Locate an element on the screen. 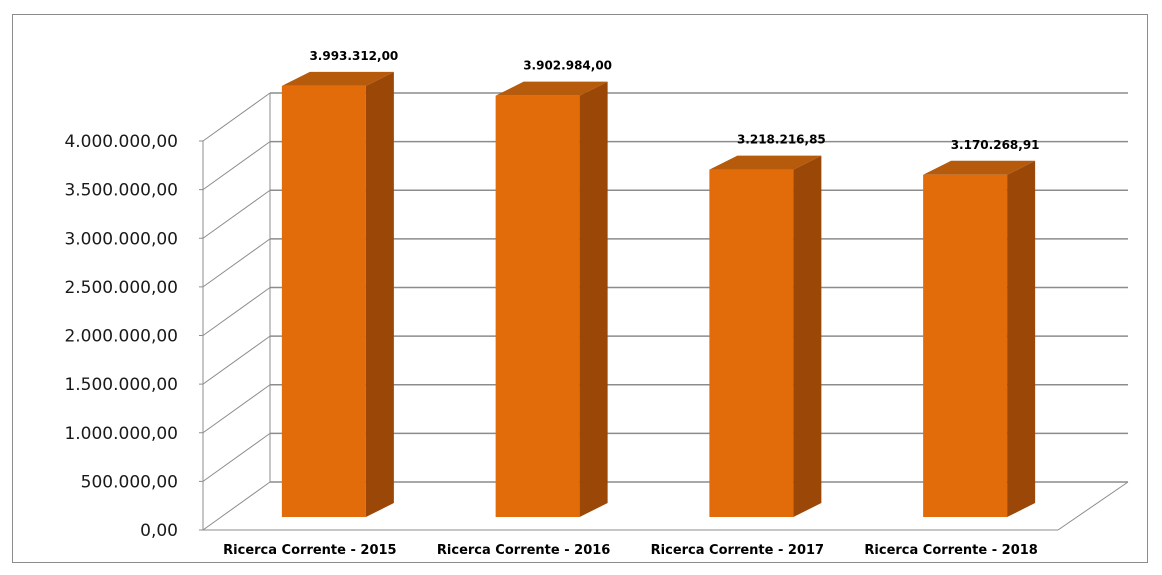 The image size is (1162, 575). y-tick-label: 500.000,00 is located at coordinates (129, 482).